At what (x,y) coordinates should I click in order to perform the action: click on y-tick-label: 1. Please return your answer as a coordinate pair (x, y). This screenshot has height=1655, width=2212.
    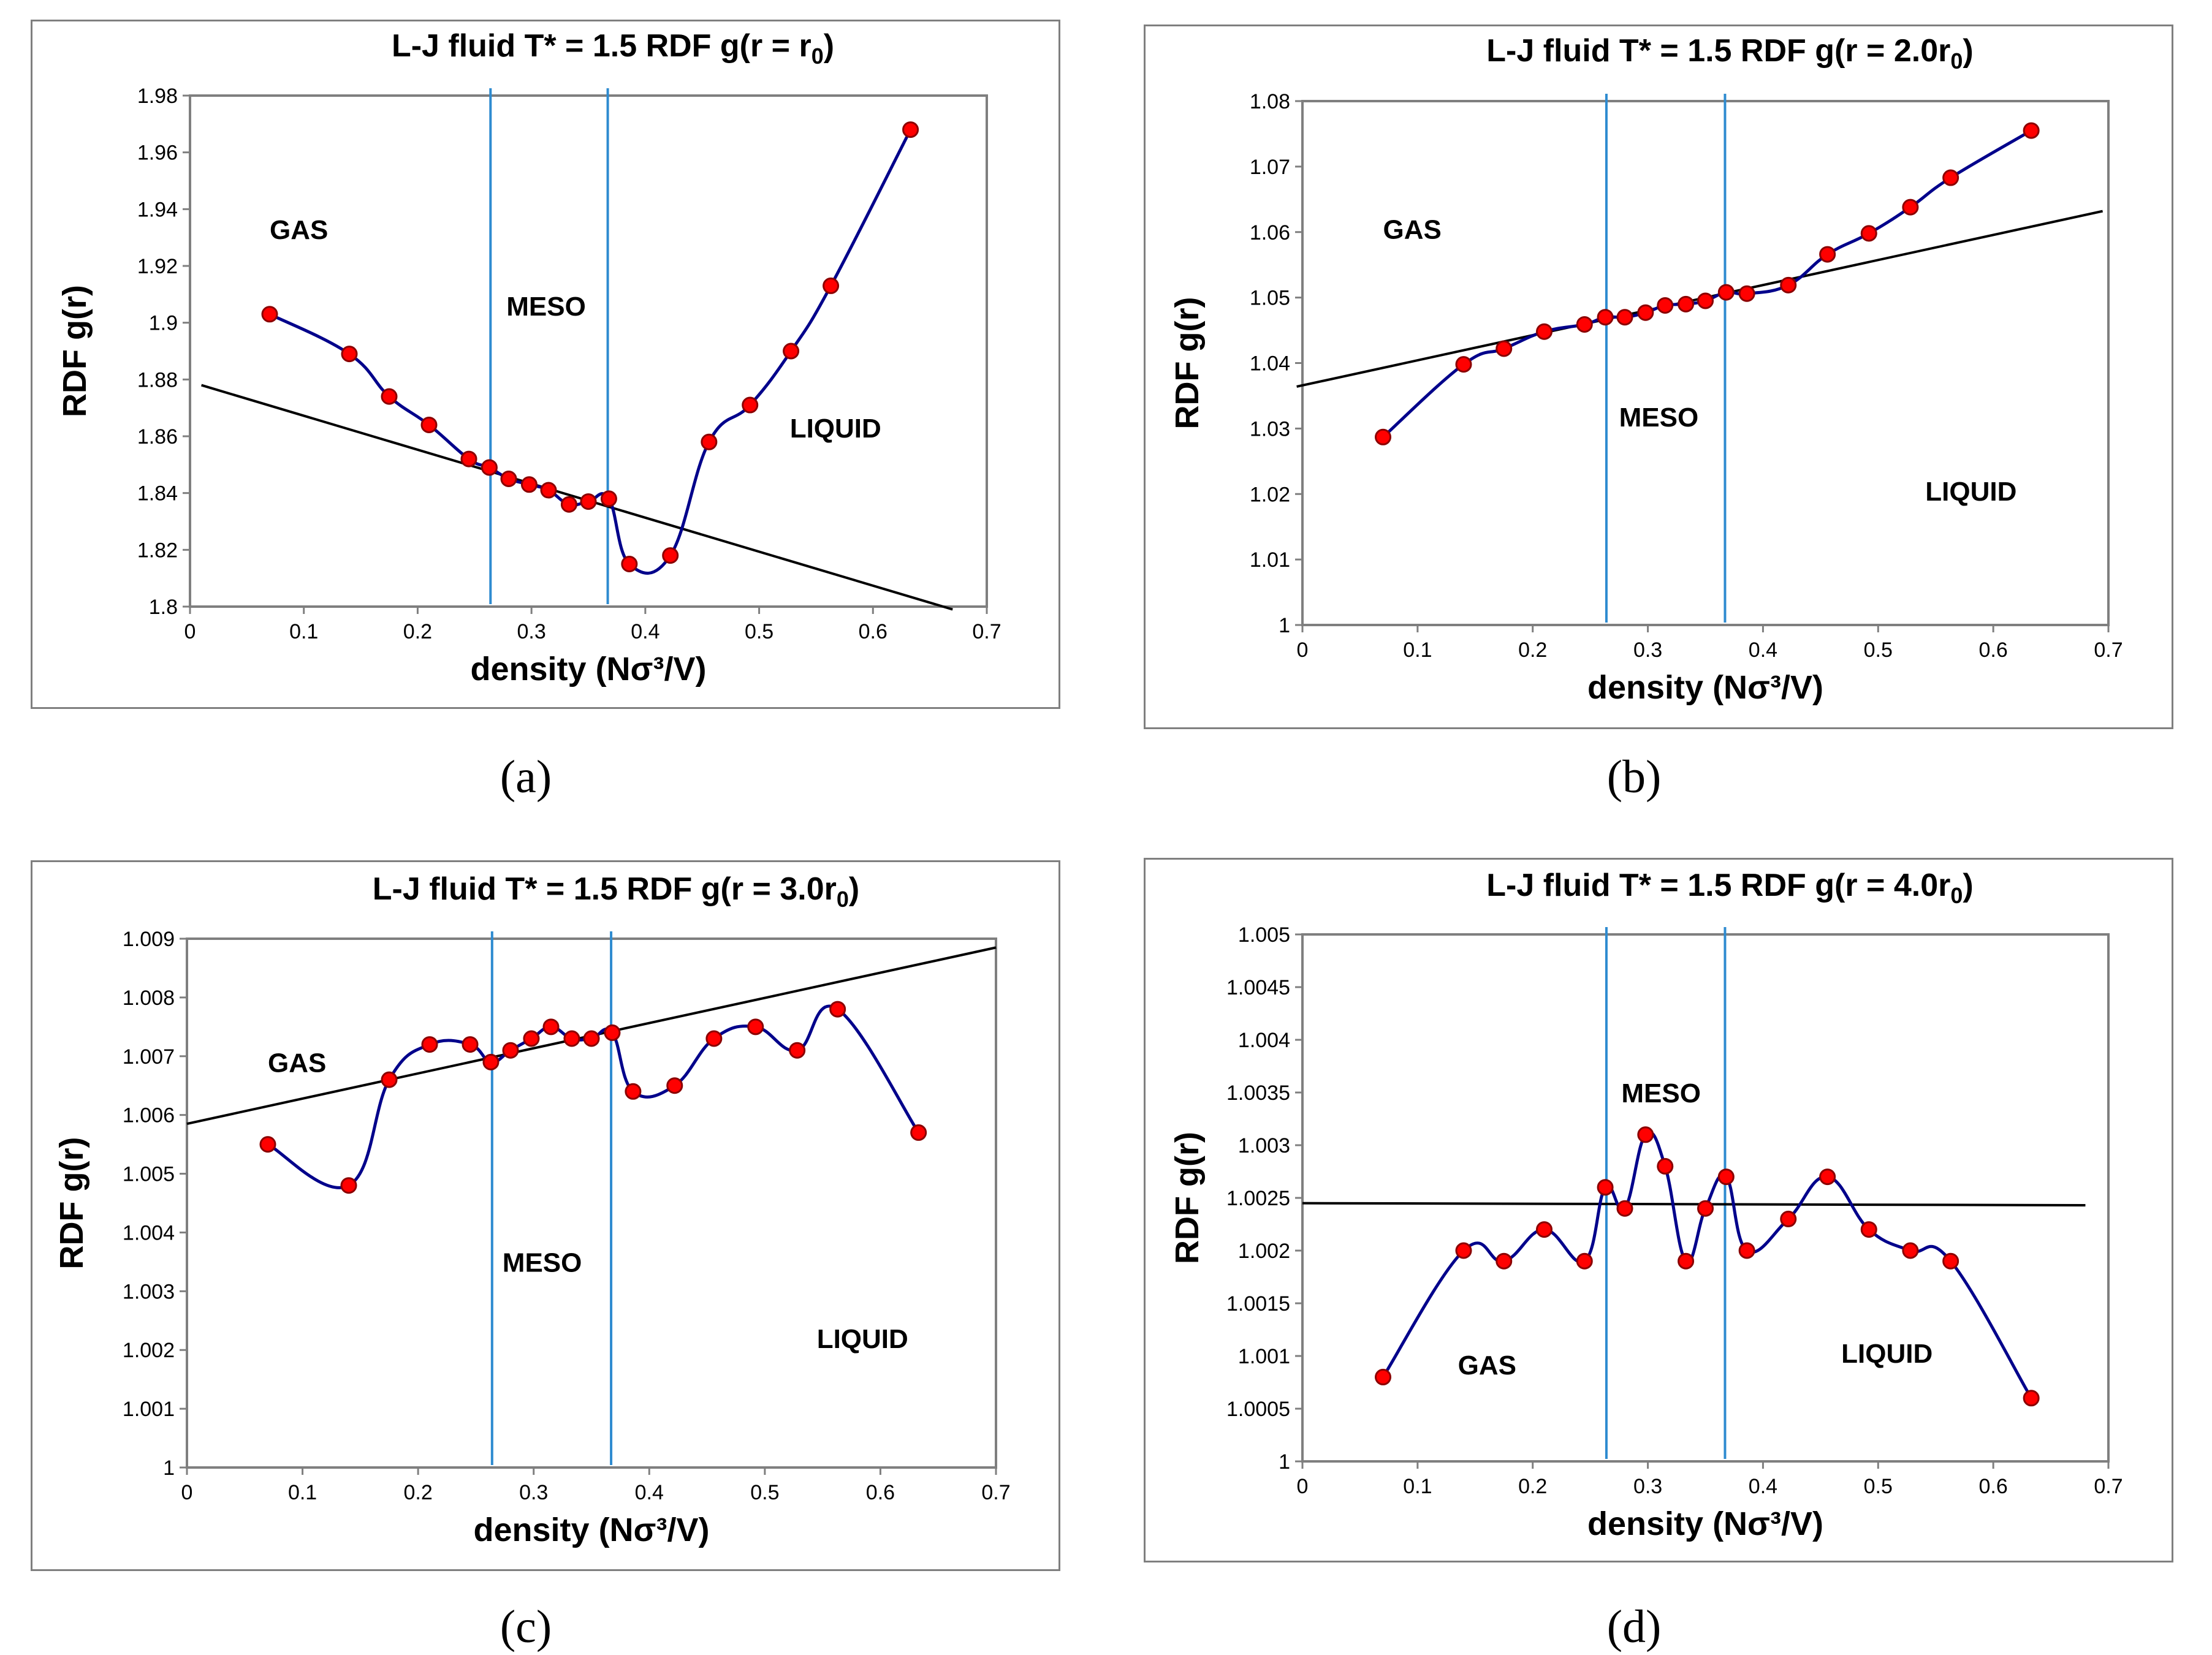
    Looking at the image, I should click on (1285, 625).